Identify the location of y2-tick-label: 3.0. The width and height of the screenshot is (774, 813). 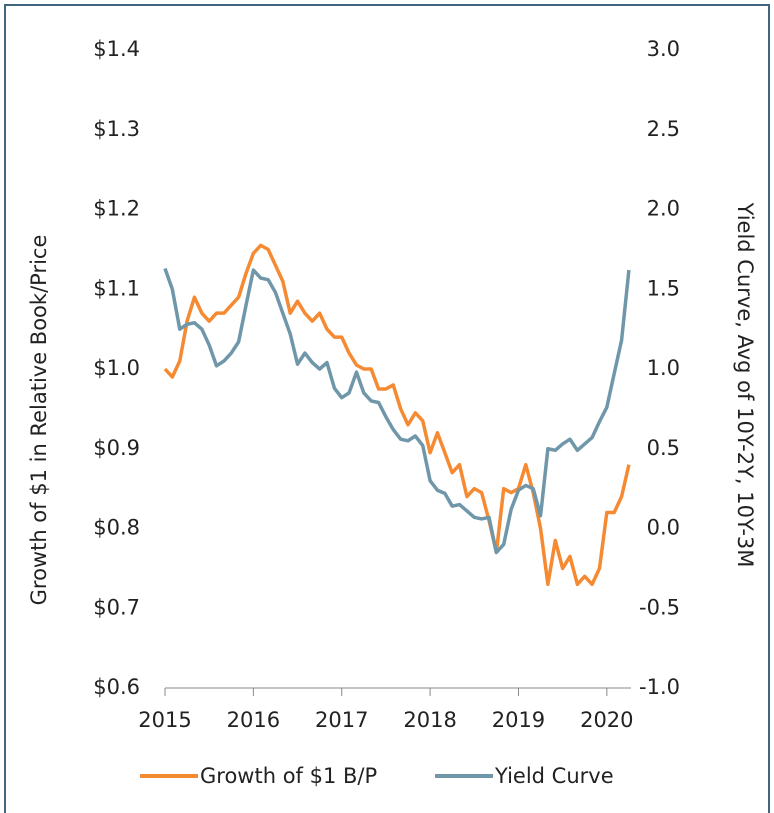
(663, 49).